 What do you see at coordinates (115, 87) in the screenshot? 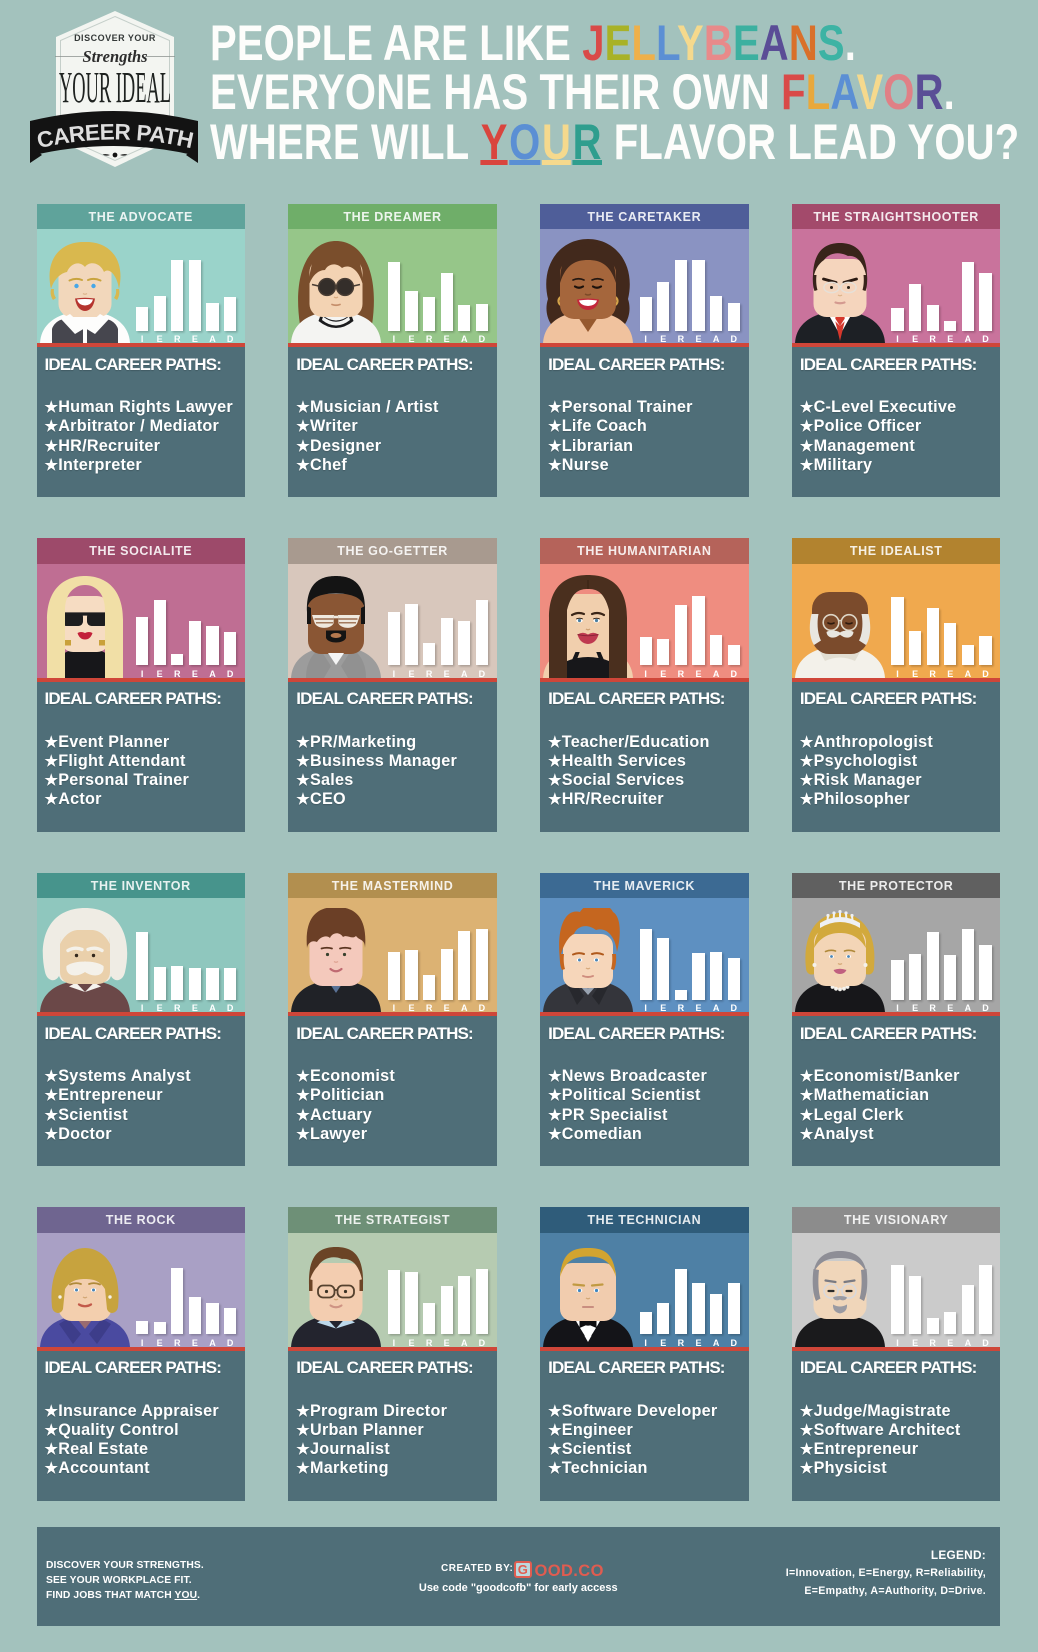
I see `svg-text: YOUR IDEAL` at bounding box center [115, 87].